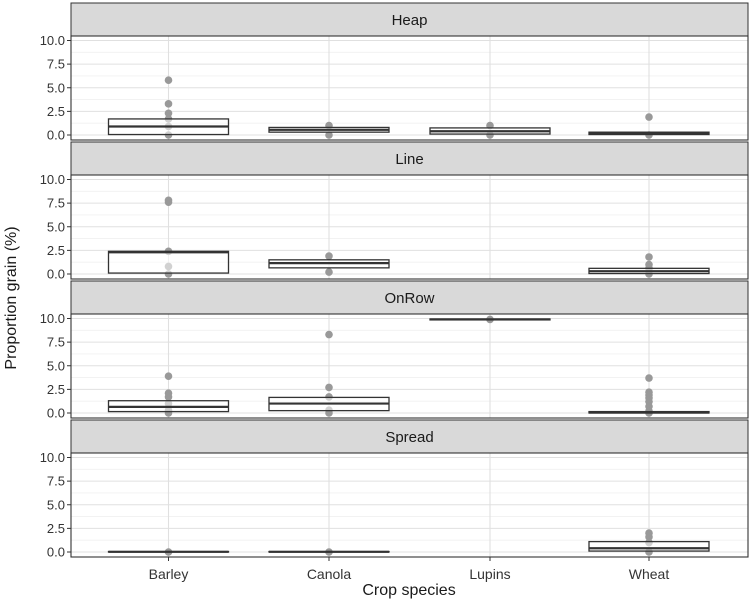  I want to click on x-axis-title: Crop species, so click(408, 590).